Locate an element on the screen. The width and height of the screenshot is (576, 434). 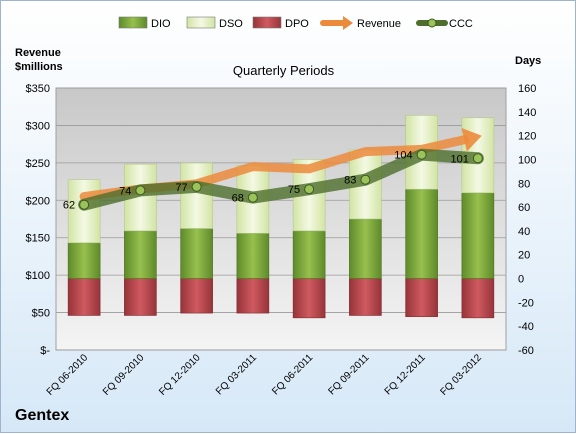
left-tick-label: $250 is located at coordinates (38, 164).